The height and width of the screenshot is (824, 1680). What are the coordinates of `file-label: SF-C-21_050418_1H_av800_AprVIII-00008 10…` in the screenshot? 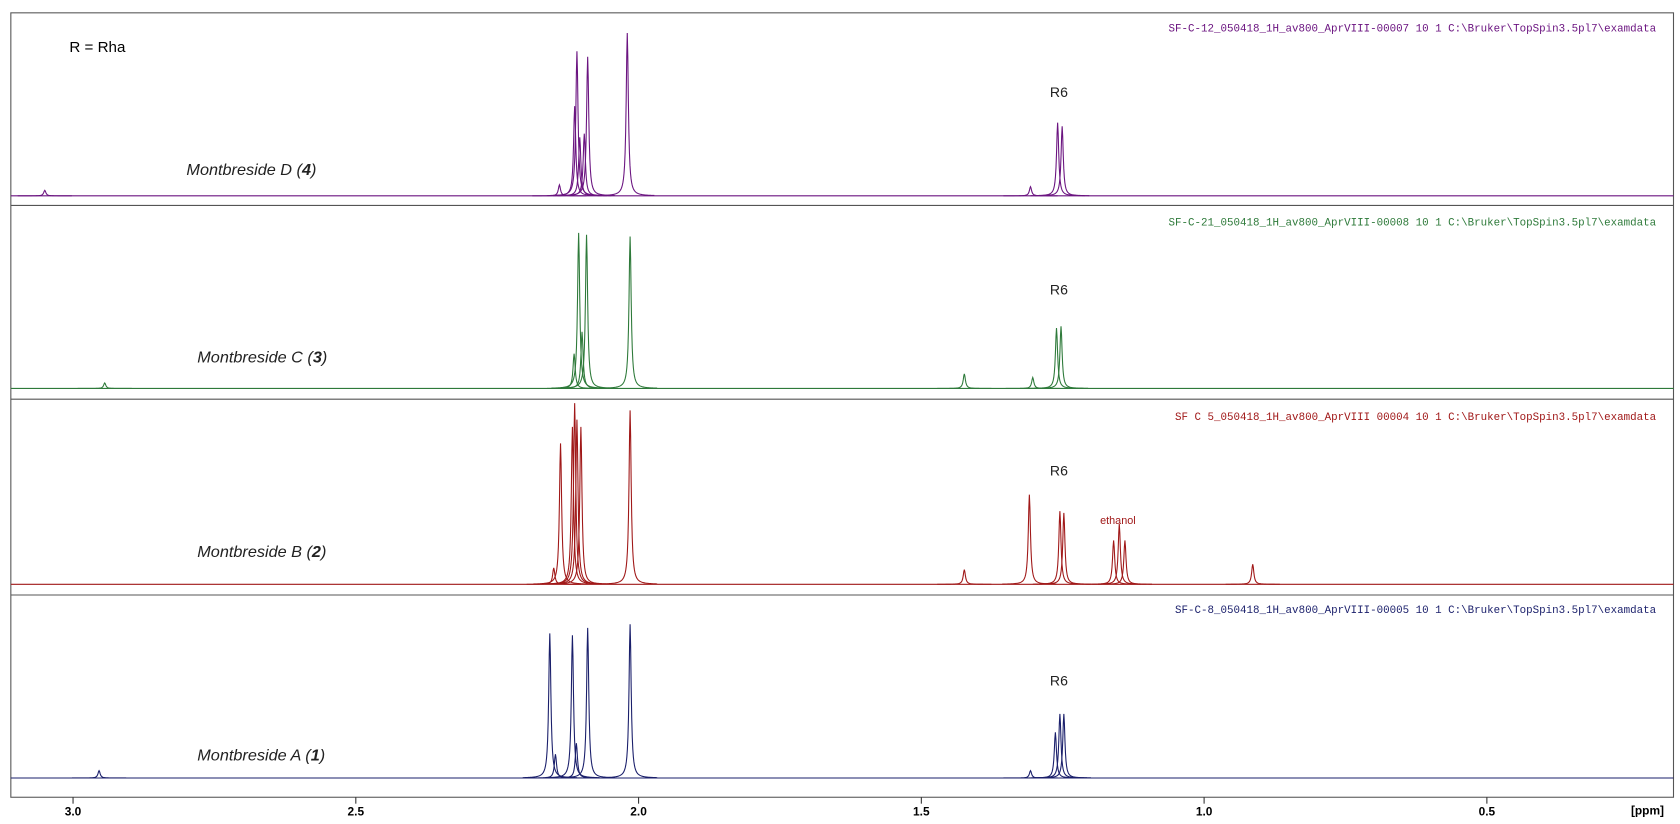 It's located at (1413, 223).